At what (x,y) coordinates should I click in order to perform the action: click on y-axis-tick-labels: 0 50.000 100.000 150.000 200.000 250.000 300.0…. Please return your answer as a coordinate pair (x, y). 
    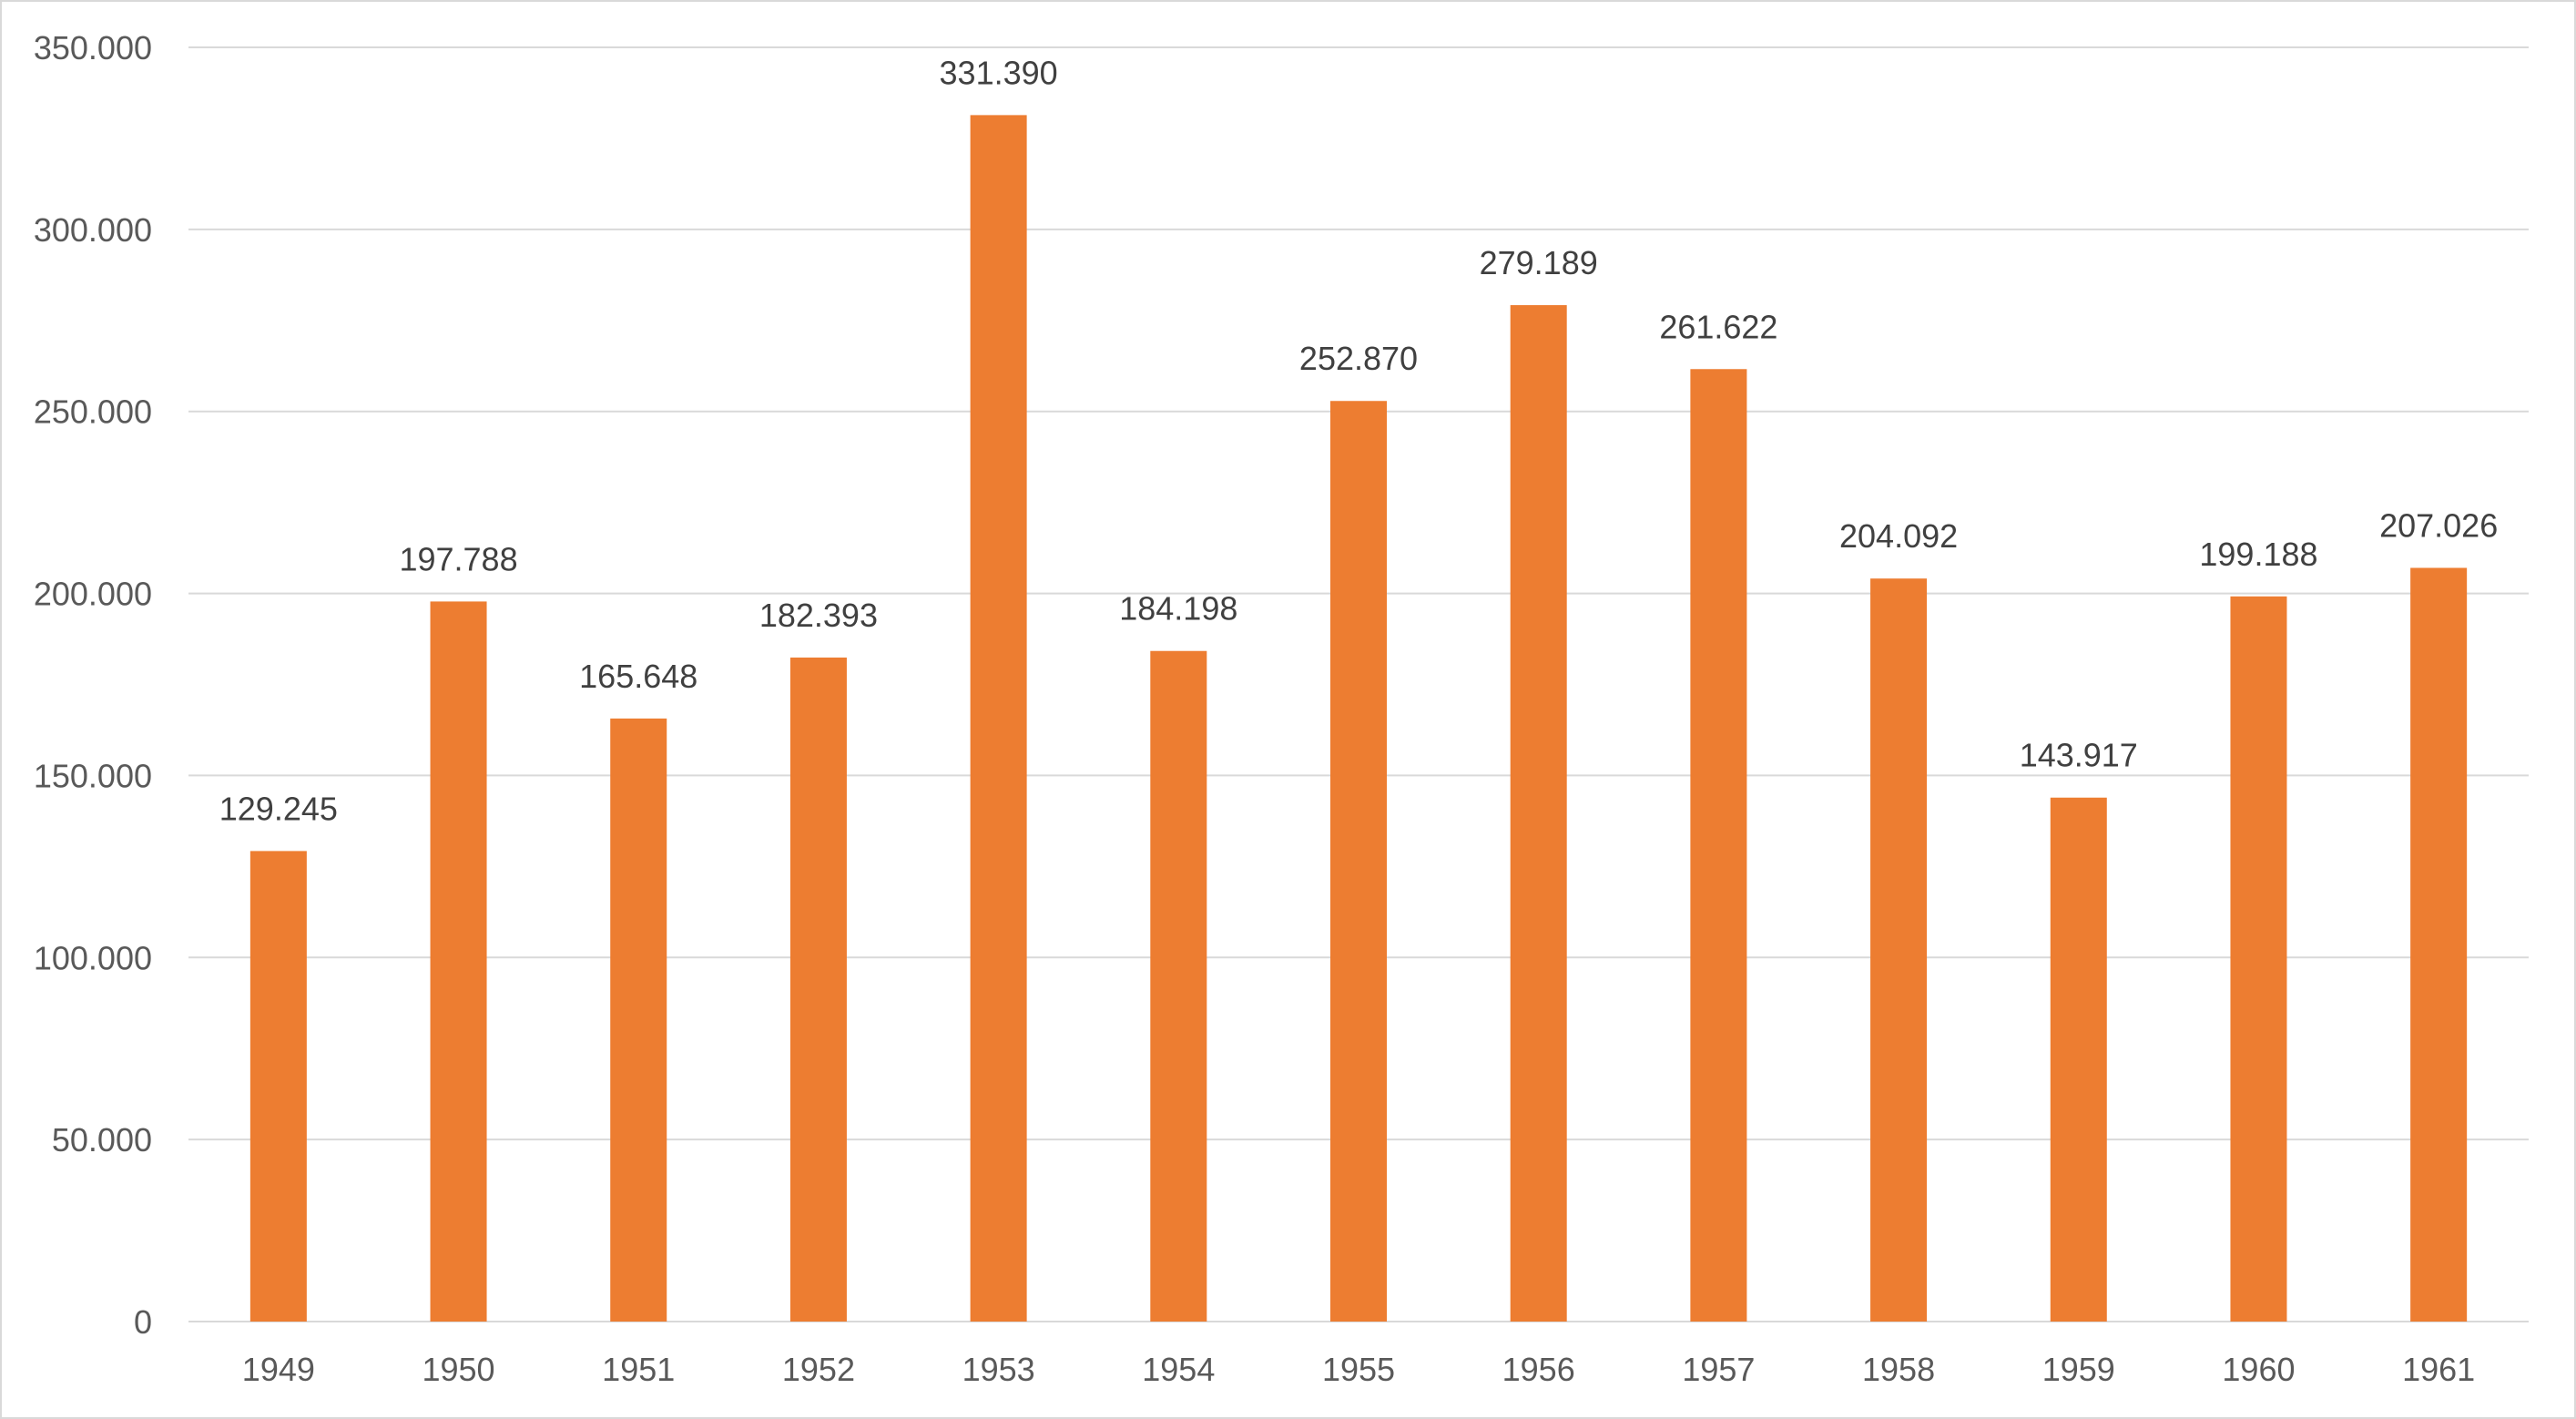
    Looking at the image, I should click on (93, 685).